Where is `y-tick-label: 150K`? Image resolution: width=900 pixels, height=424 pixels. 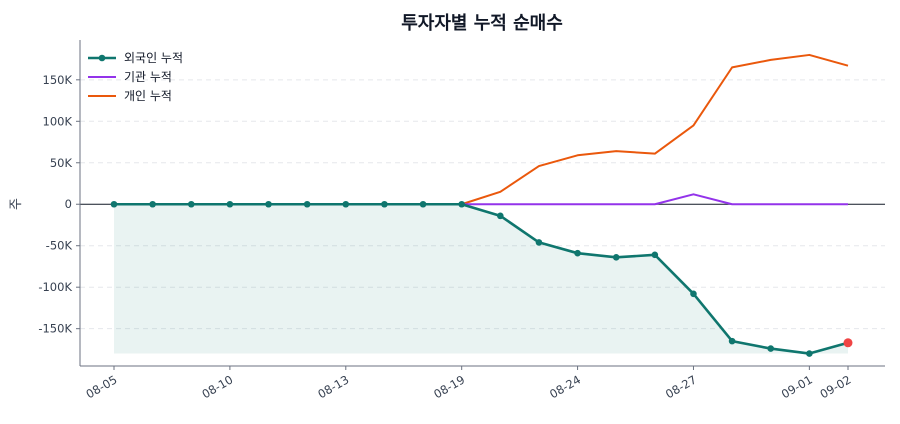
y-tick-label: 150K is located at coordinates (58, 80).